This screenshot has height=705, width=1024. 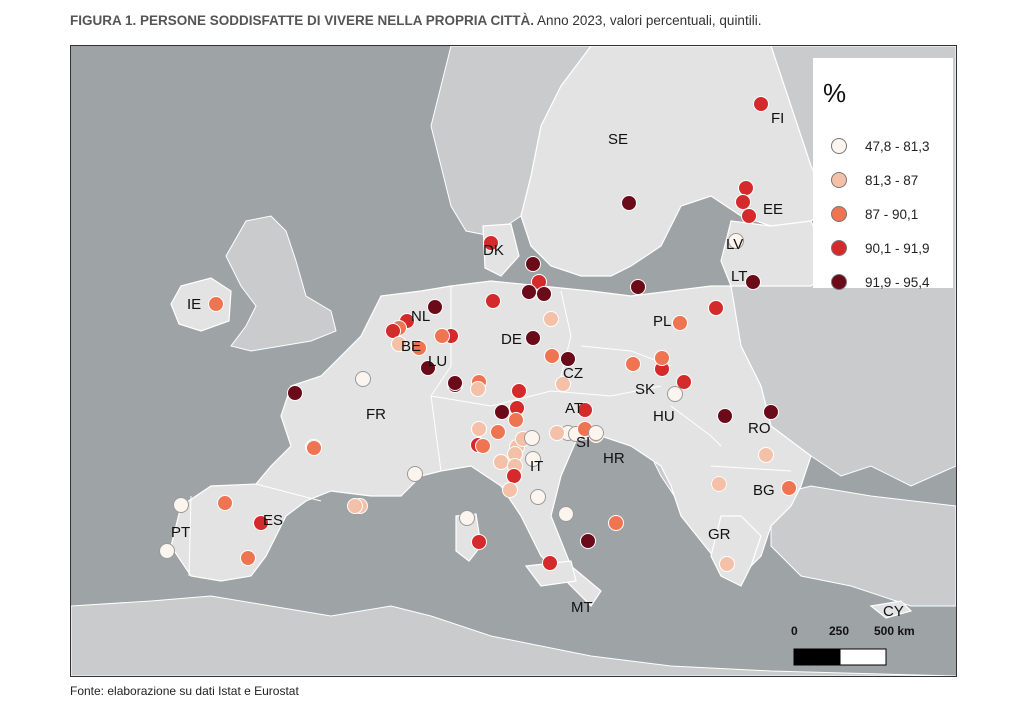 What do you see at coordinates (513, 635) in the screenshot?
I see `land-north-africa` at bounding box center [513, 635].